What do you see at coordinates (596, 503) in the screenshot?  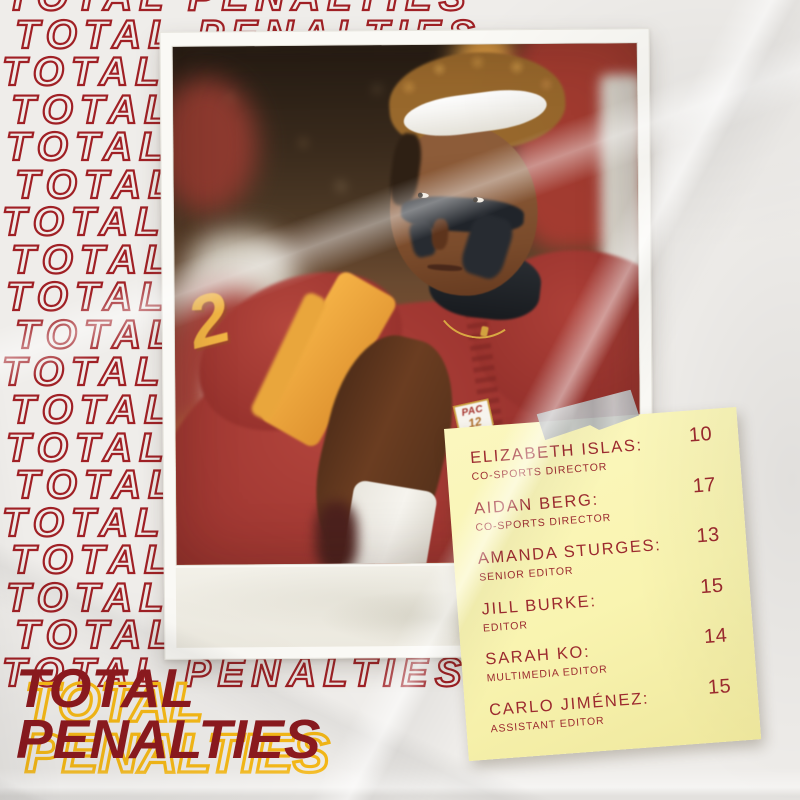 I see `note-entry: AIDAN BERG: 17 CO-SPORTS DIRECTOR` at bounding box center [596, 503].